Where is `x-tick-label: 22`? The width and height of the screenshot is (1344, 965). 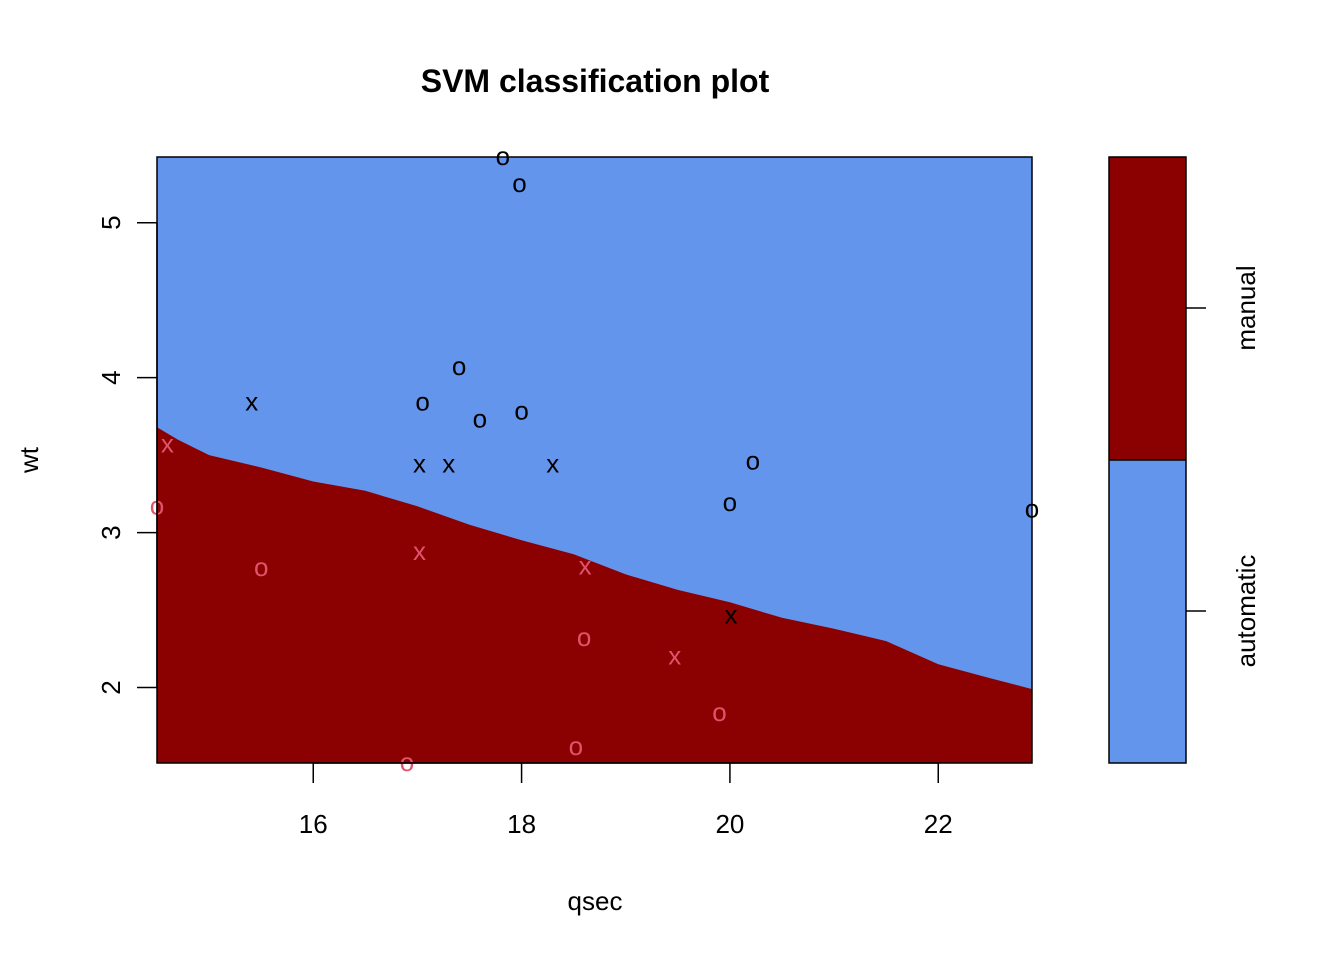 x-tick-label: 22 is located at coordinates (938, 824).